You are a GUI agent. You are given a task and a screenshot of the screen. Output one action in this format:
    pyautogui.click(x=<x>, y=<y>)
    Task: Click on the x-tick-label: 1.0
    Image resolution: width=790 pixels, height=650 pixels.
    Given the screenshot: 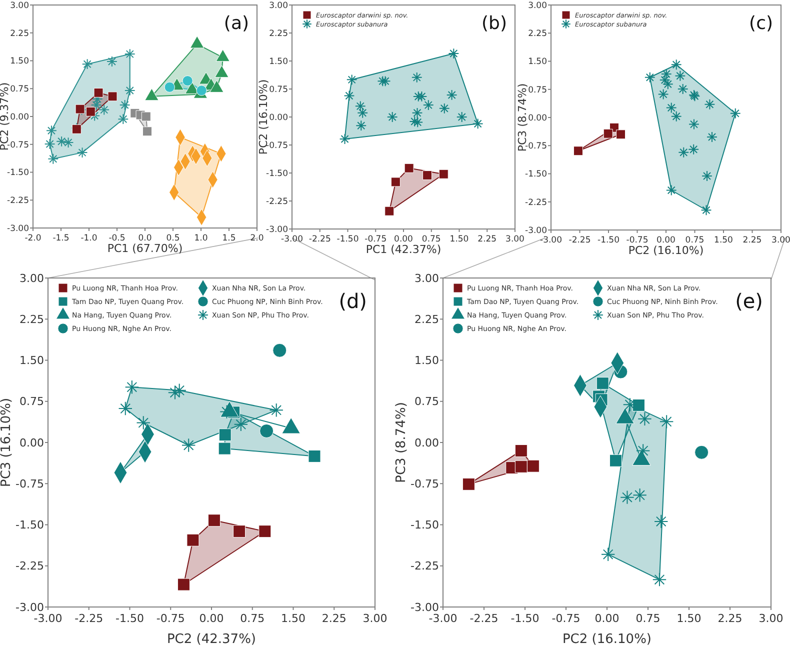 What is the action you would take?
    pyautogui.click(x=201, y=239)
    